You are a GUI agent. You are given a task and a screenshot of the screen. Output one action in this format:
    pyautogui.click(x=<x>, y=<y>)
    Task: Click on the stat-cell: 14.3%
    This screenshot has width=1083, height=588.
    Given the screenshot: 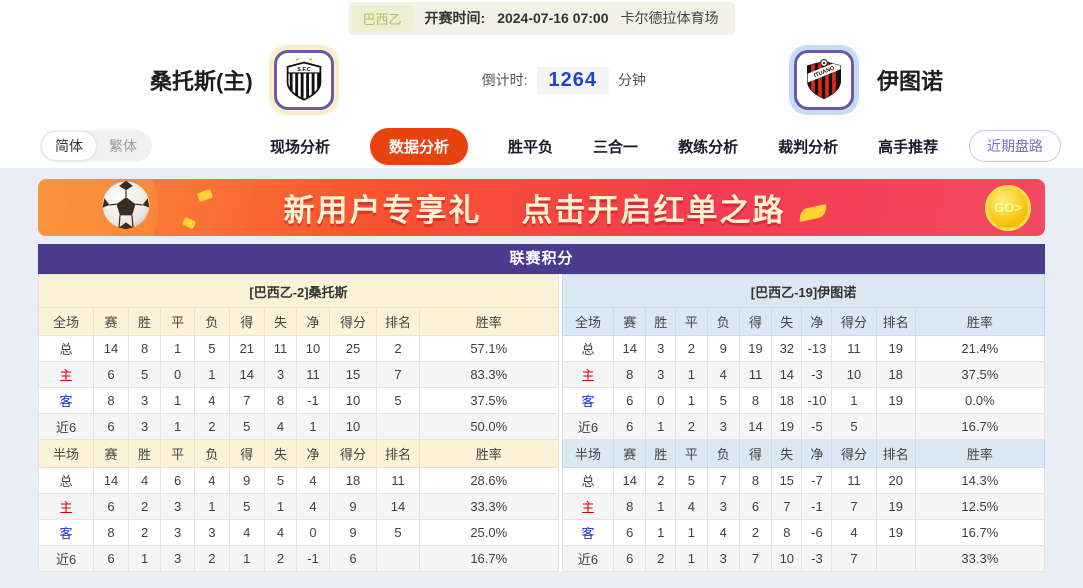 What is the action you would take?
    pyautogui.click(x=980, y=480)
    